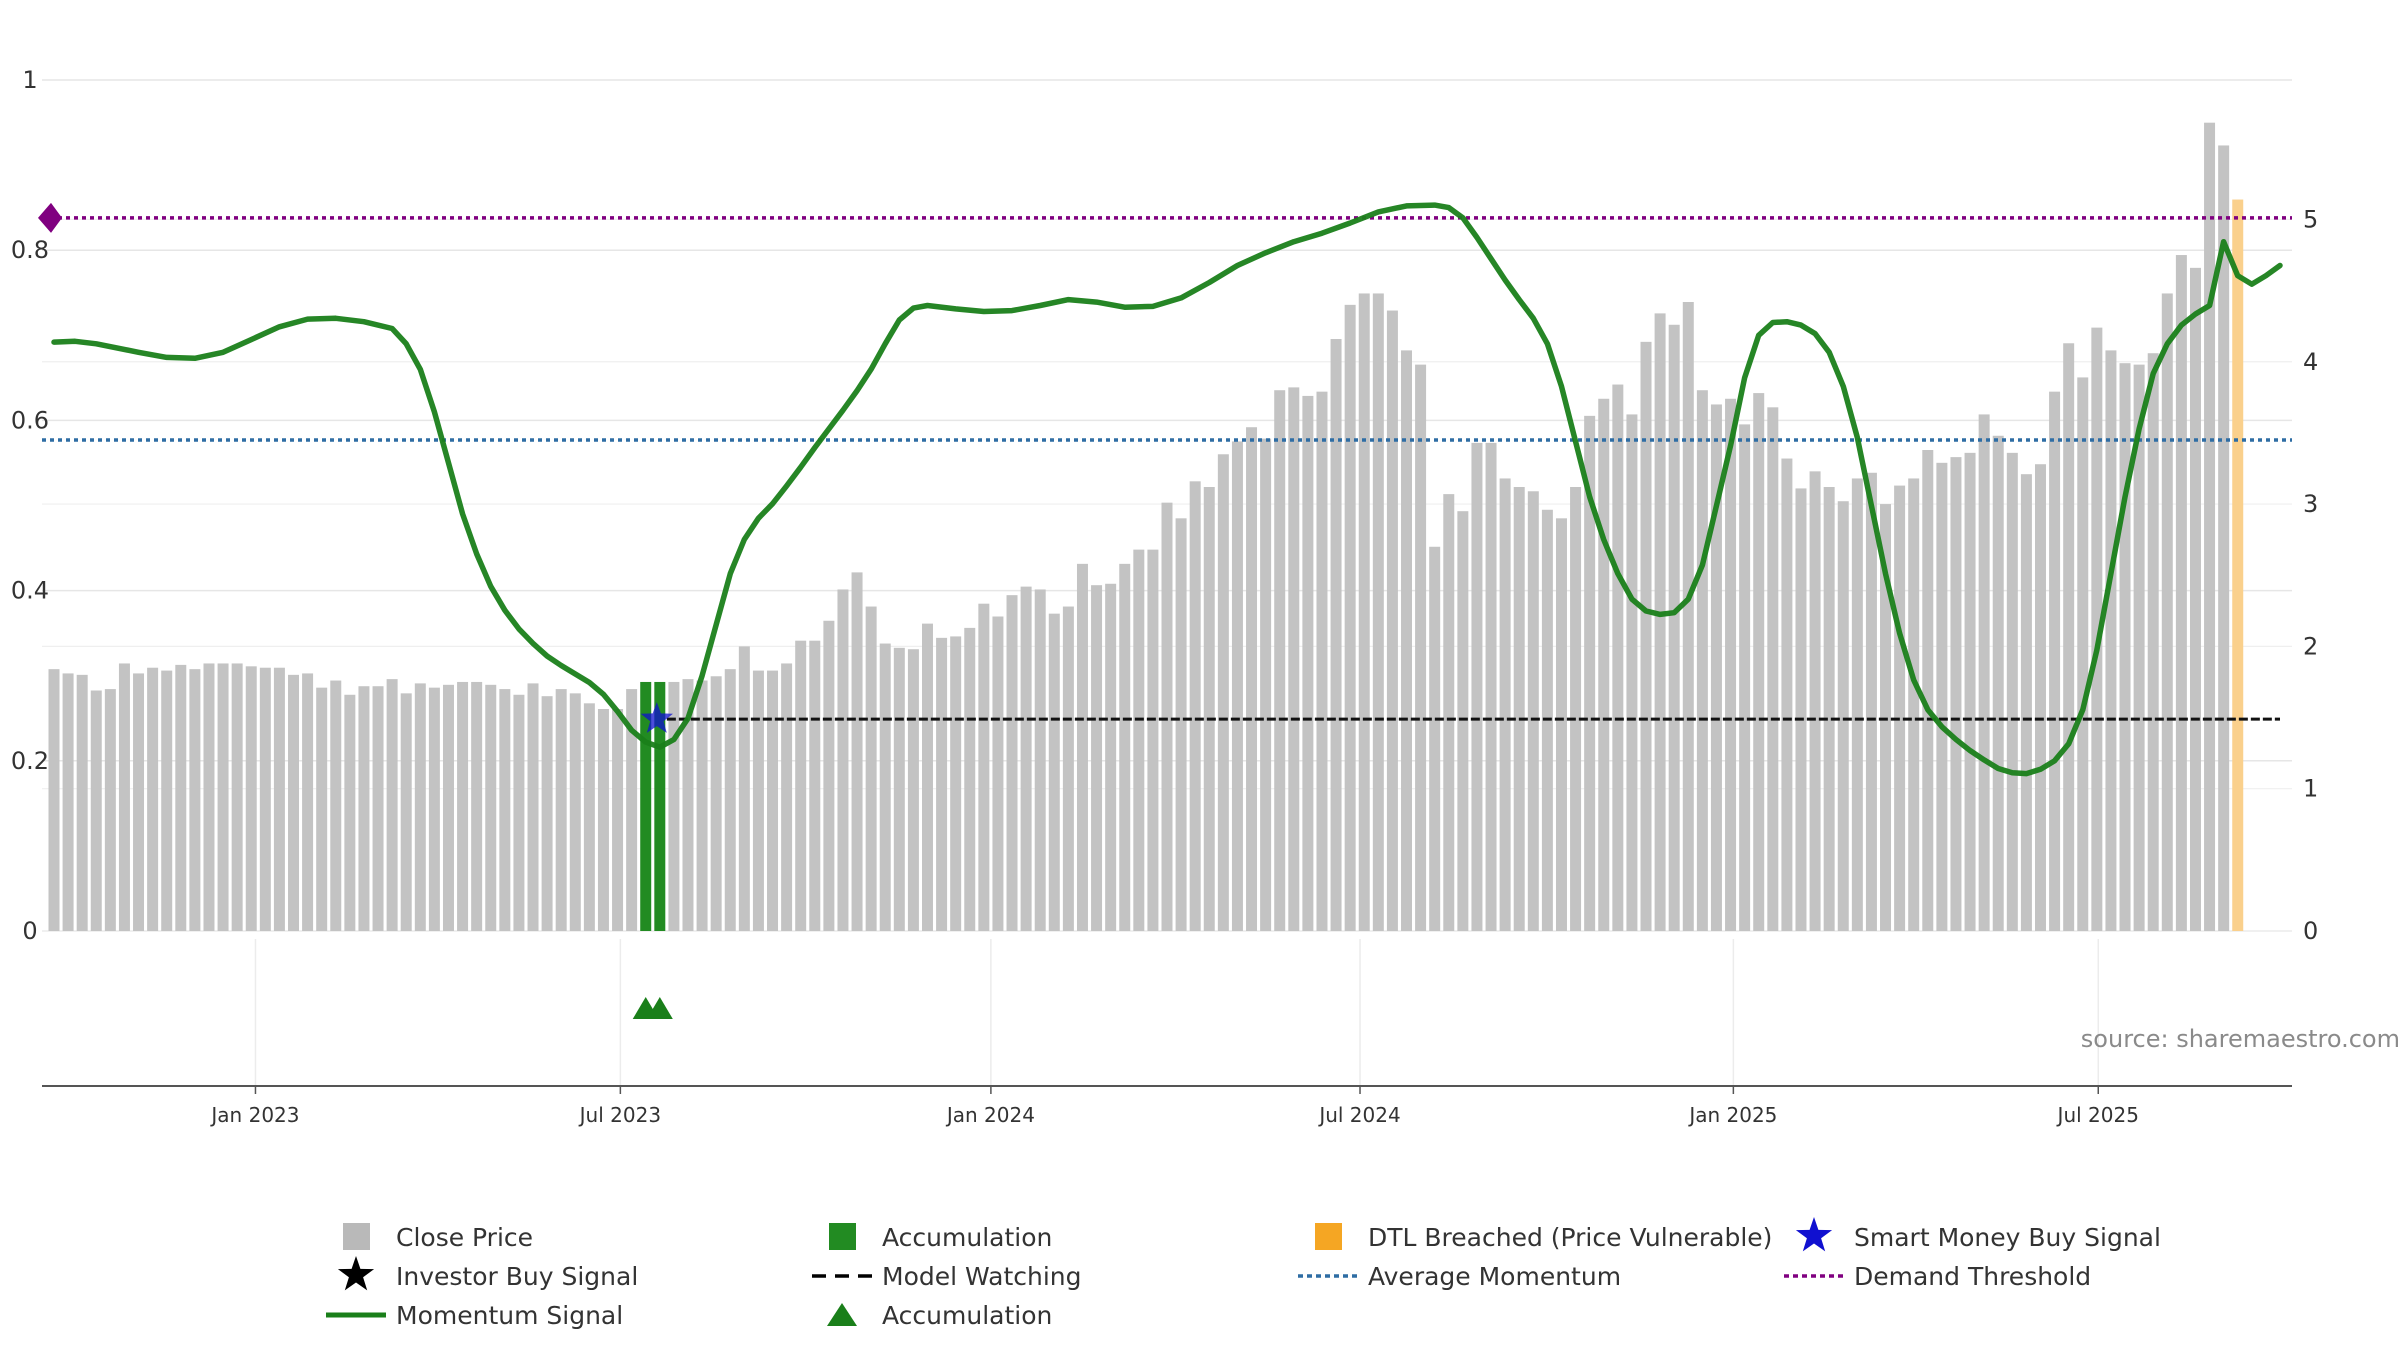  What do you see at coordinates (2238, 565) in the screenshot?
I see `dtl-breached-bar` at bounding box center [2238, 565].